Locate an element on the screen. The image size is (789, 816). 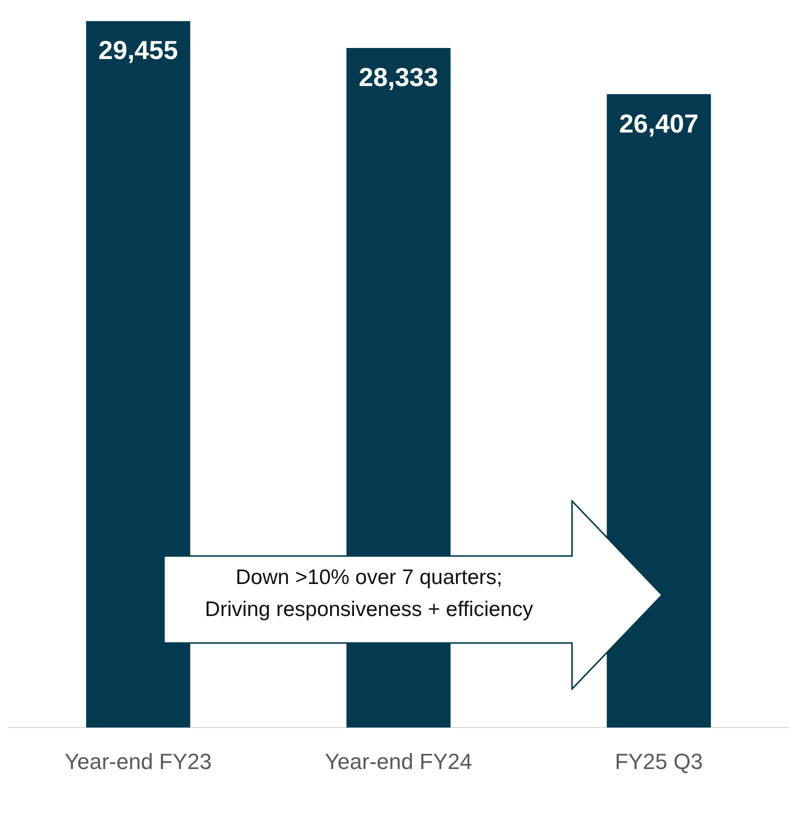
data-label: 28,333 is located at coordinates (398, 77).